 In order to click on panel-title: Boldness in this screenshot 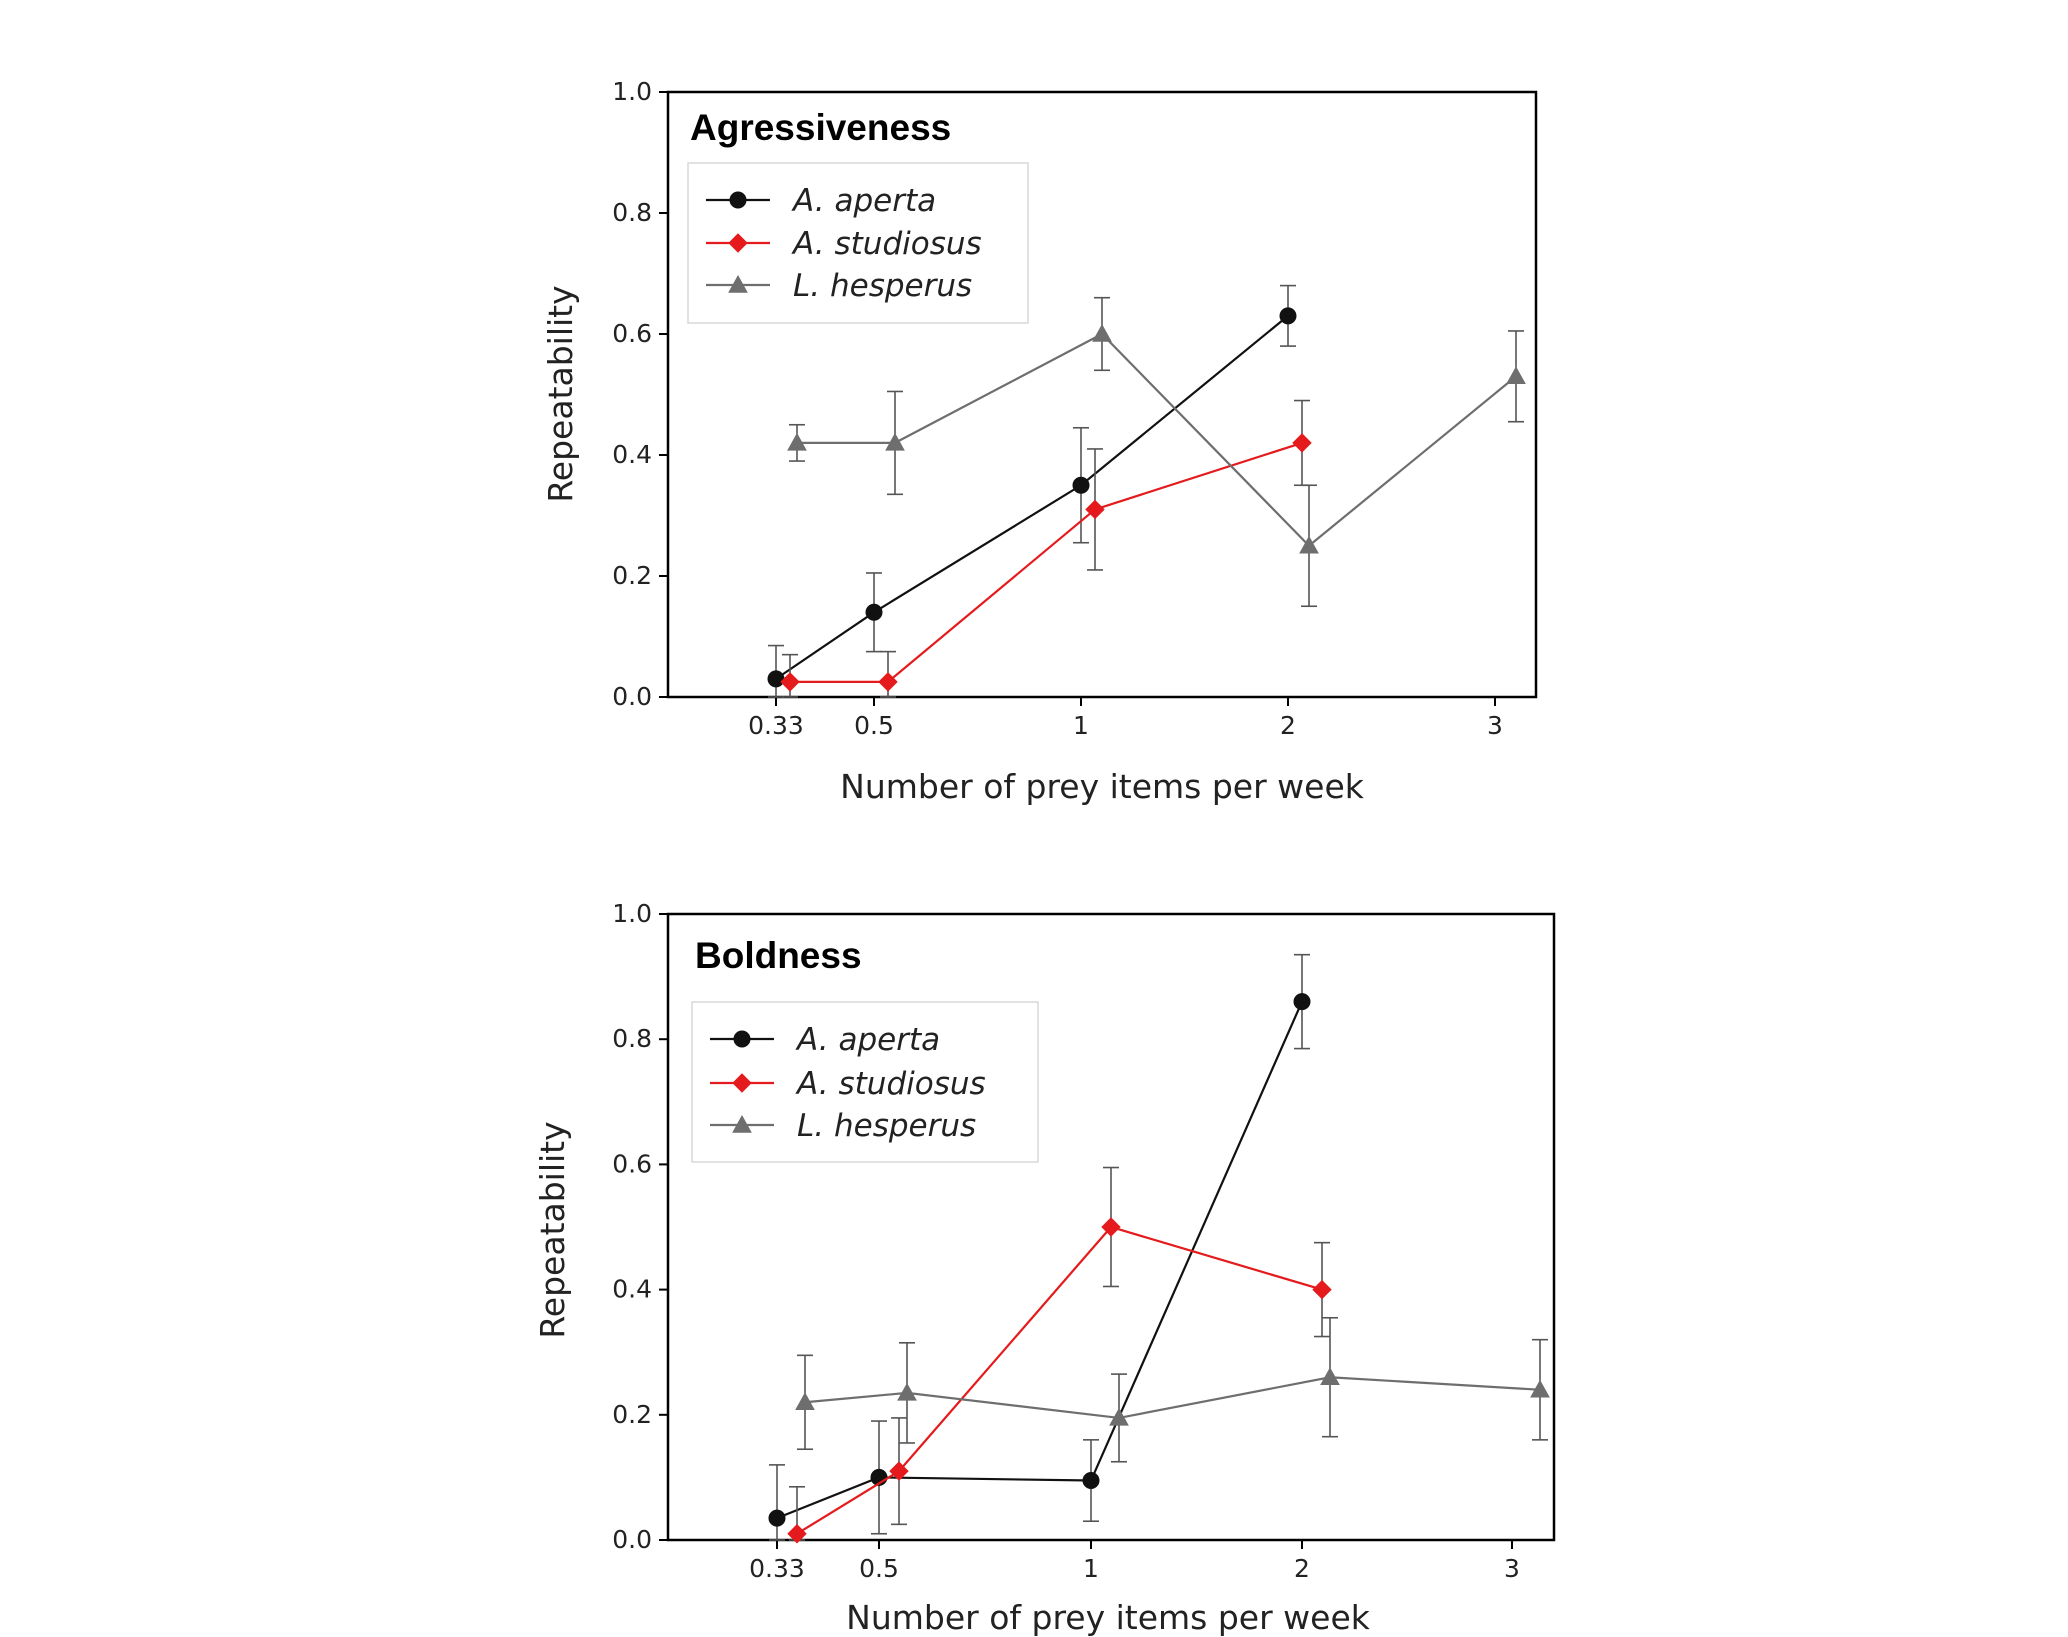, I will do `click(778, 955)`.